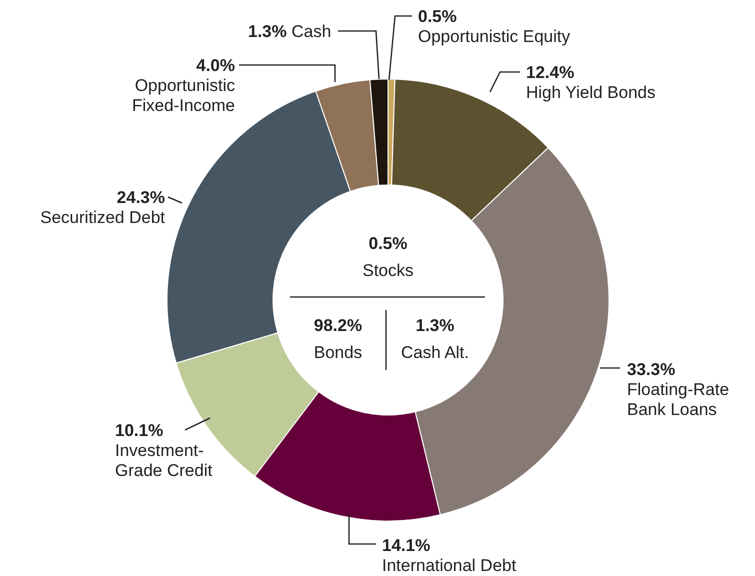 The width and height of the screenshot is (755, 576). I want to click on slice-label: Floating-Rate Bank Loans, so click(678, 399).